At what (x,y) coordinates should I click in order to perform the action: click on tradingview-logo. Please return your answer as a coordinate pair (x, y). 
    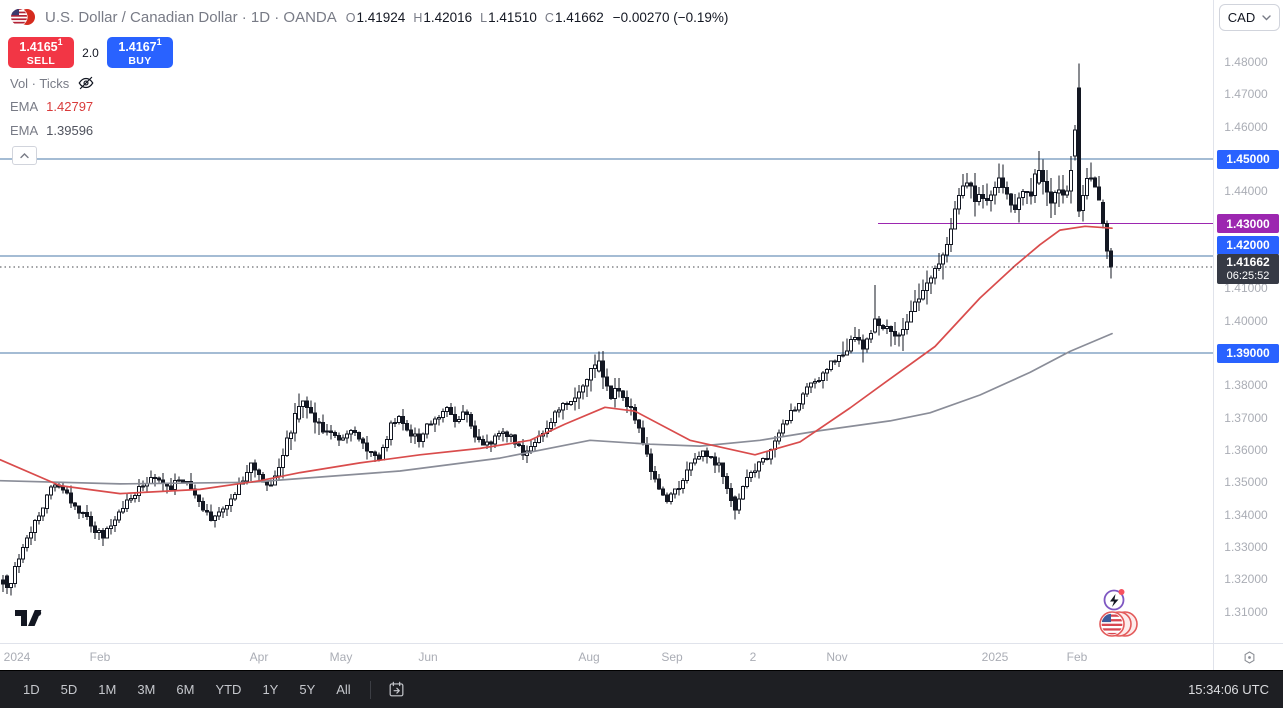
    Looking at the image, I should click on (29, 620).